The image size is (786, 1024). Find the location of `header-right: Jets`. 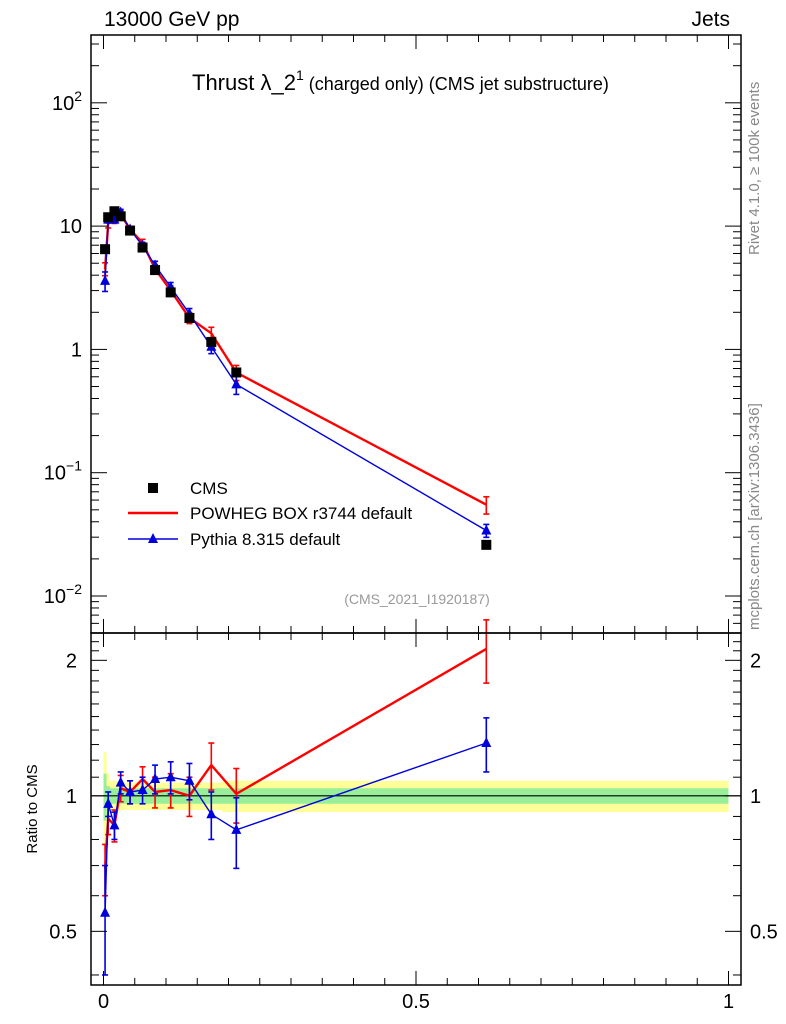

header-right: Jets is located at coordinates (710, 19).